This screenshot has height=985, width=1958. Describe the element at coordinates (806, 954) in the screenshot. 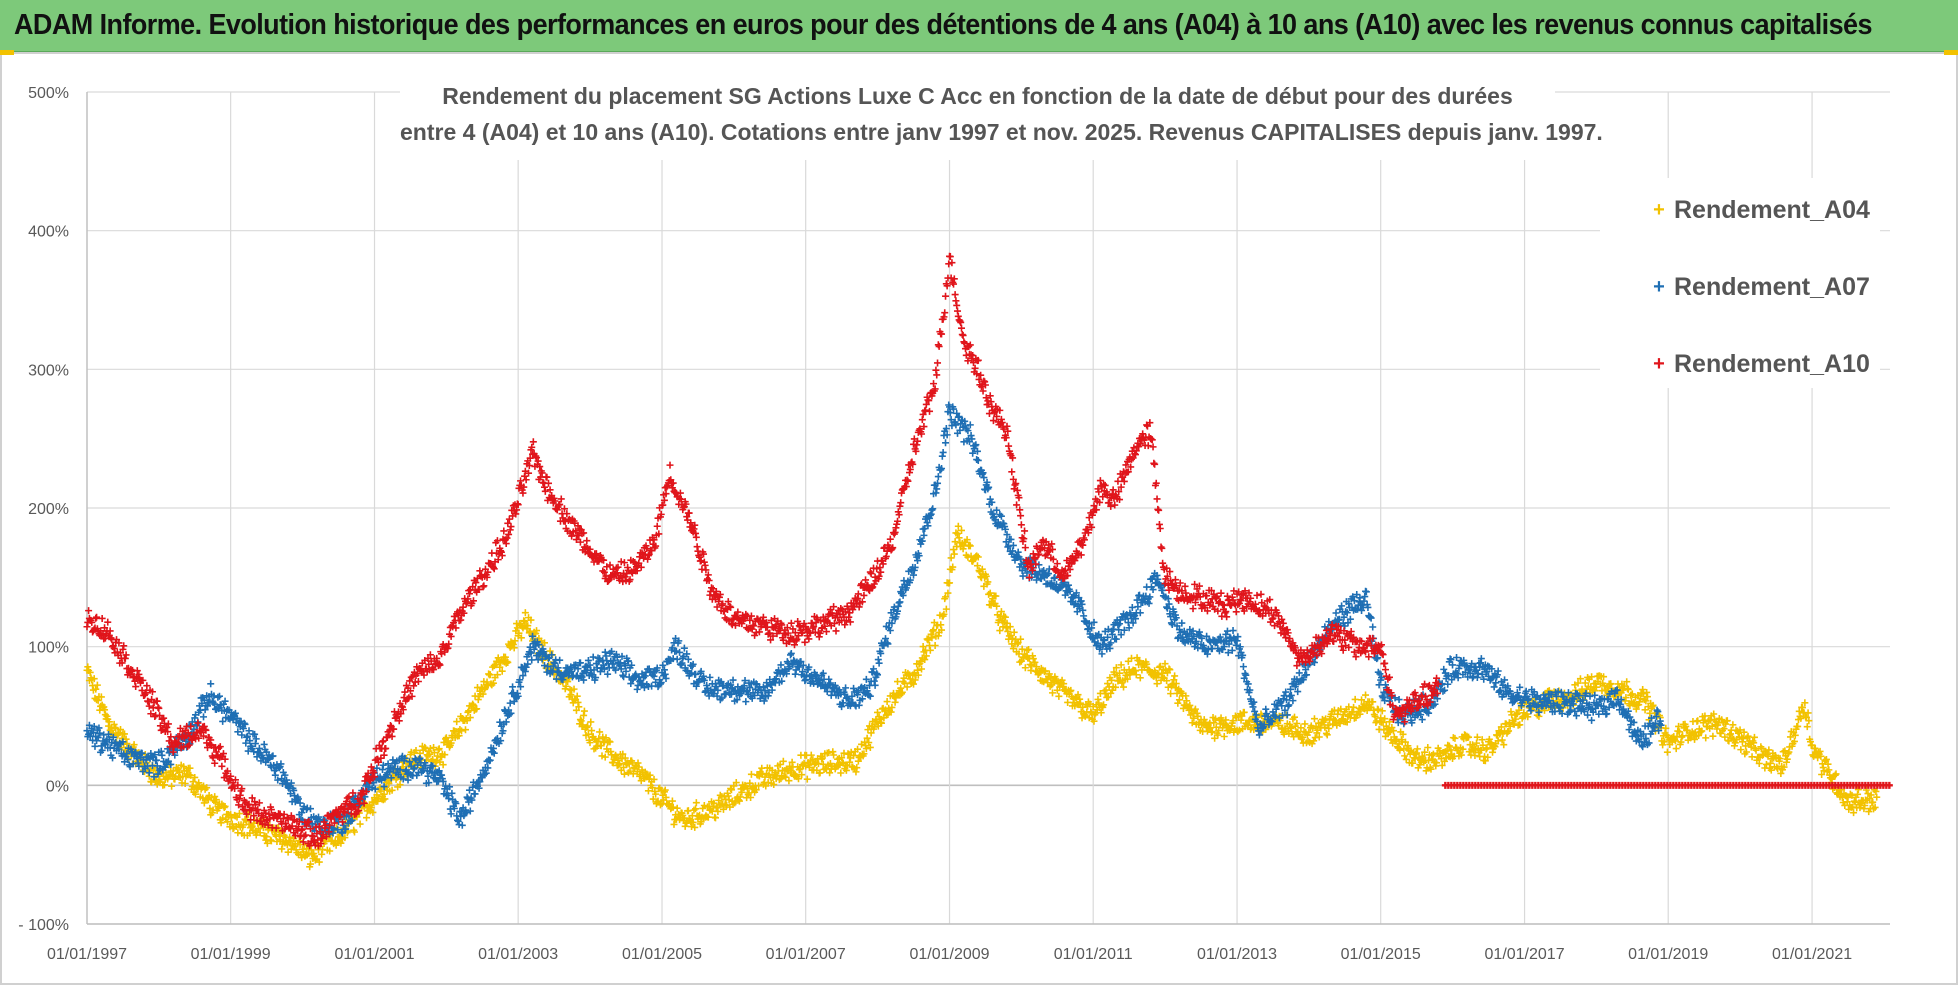

I see `x-tick-label: 01/01/2007` at that location.